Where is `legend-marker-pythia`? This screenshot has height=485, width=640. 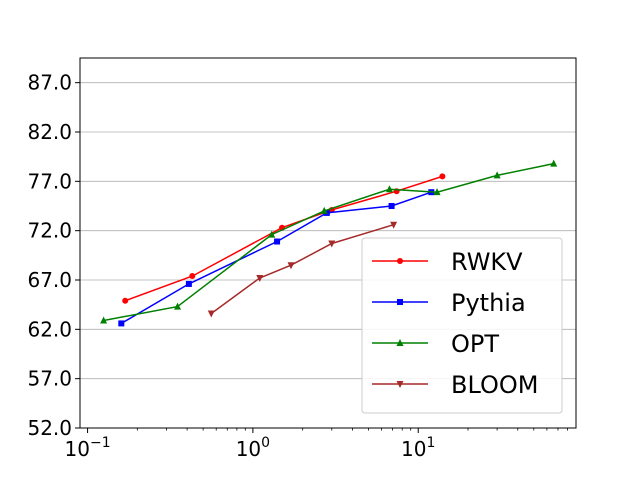 legend-marker-pythia is located at coordinates (400, 302).